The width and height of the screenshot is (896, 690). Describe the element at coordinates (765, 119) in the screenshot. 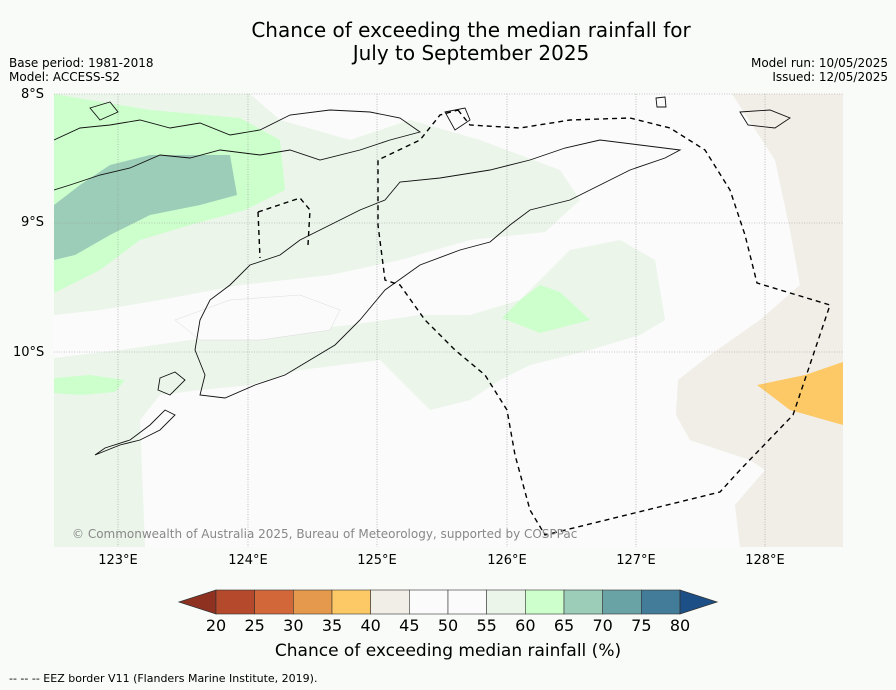

I see `island-wetar` at that location.